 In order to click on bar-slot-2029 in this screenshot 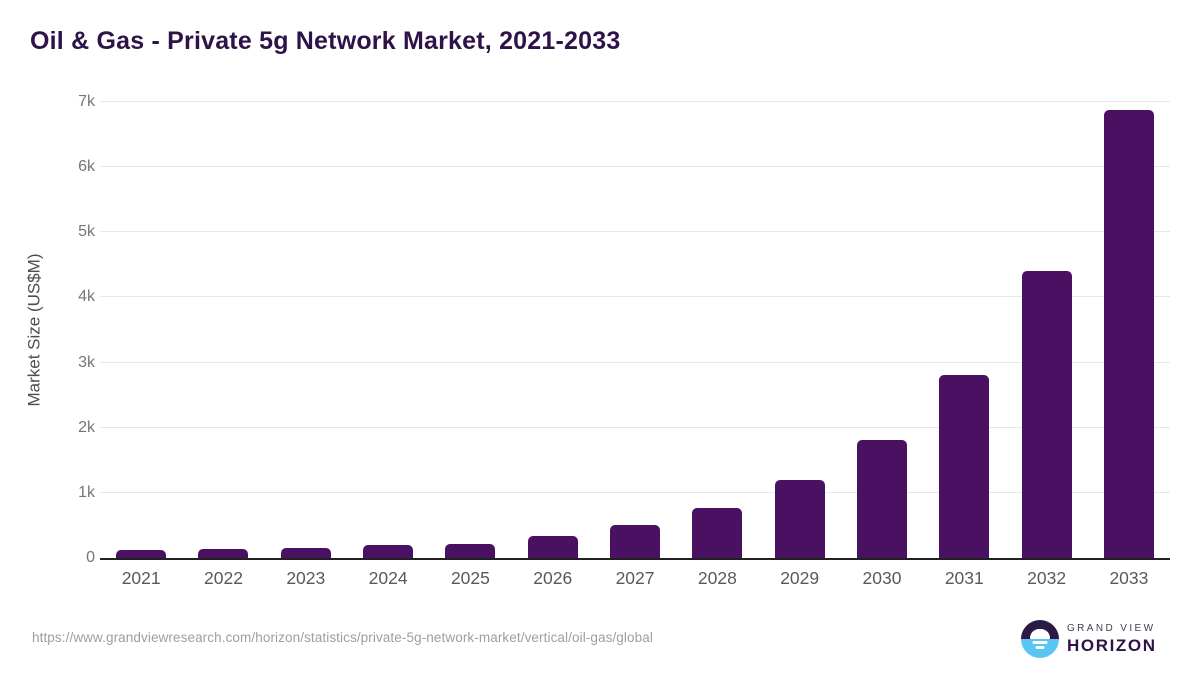, I will do `click(800, 330)`.